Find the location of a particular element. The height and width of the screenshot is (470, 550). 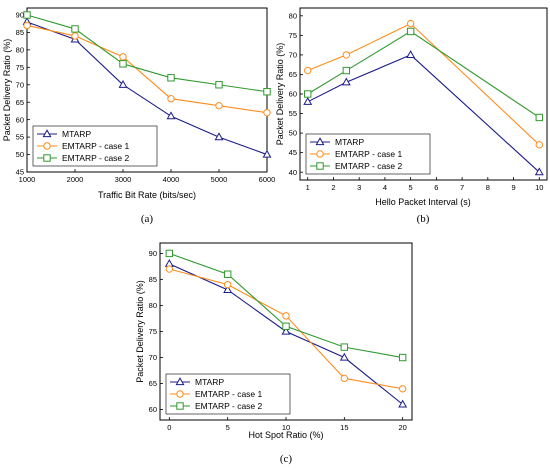

x-tick-label: 8 is located at coordinates (488, 187).